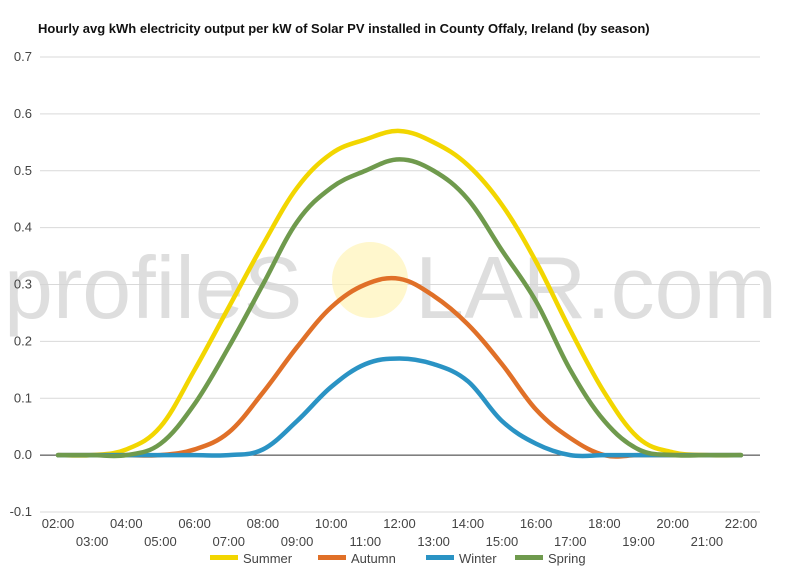 The image size is (800, 570). What do you see at coordinates (23, 397) in the screenshot?
I see `y-tick-label: 0.1` at bounding box center [23, 397].